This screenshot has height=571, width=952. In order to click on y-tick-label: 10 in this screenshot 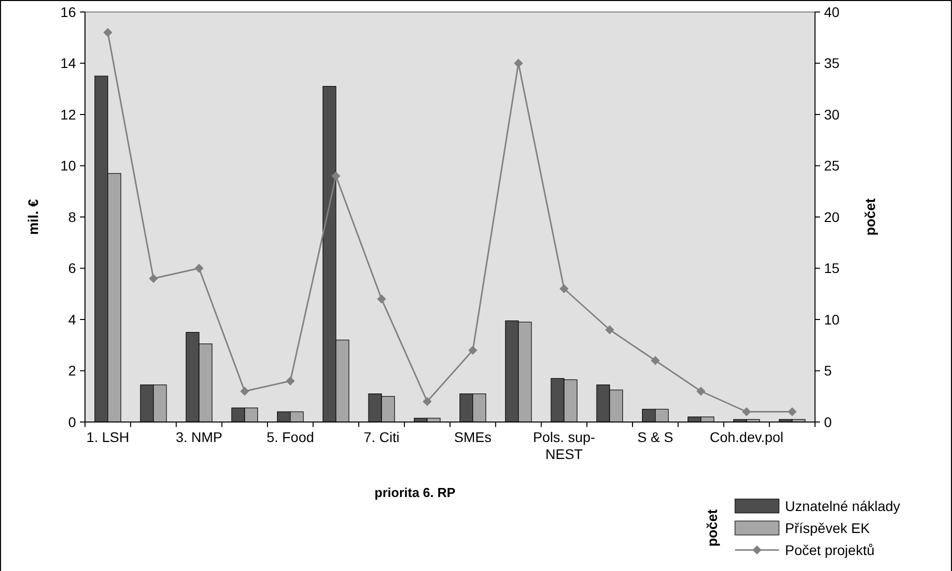, I will do `click(68, 166)`.